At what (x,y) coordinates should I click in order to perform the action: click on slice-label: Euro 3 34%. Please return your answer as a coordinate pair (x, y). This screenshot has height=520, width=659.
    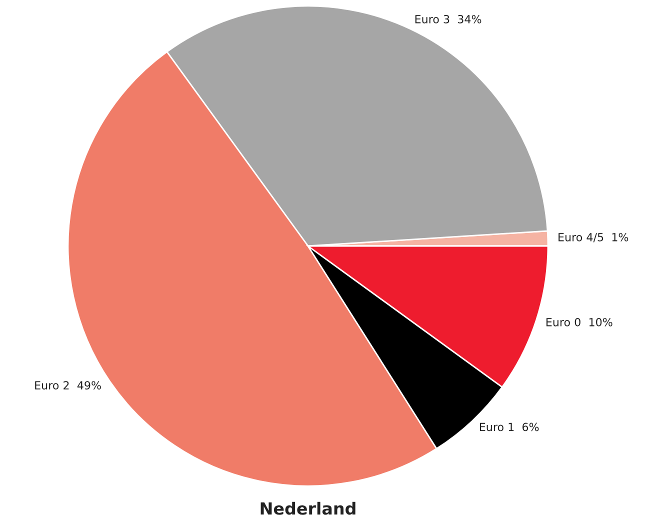
    Looking at the image, I should click on (448, 19).